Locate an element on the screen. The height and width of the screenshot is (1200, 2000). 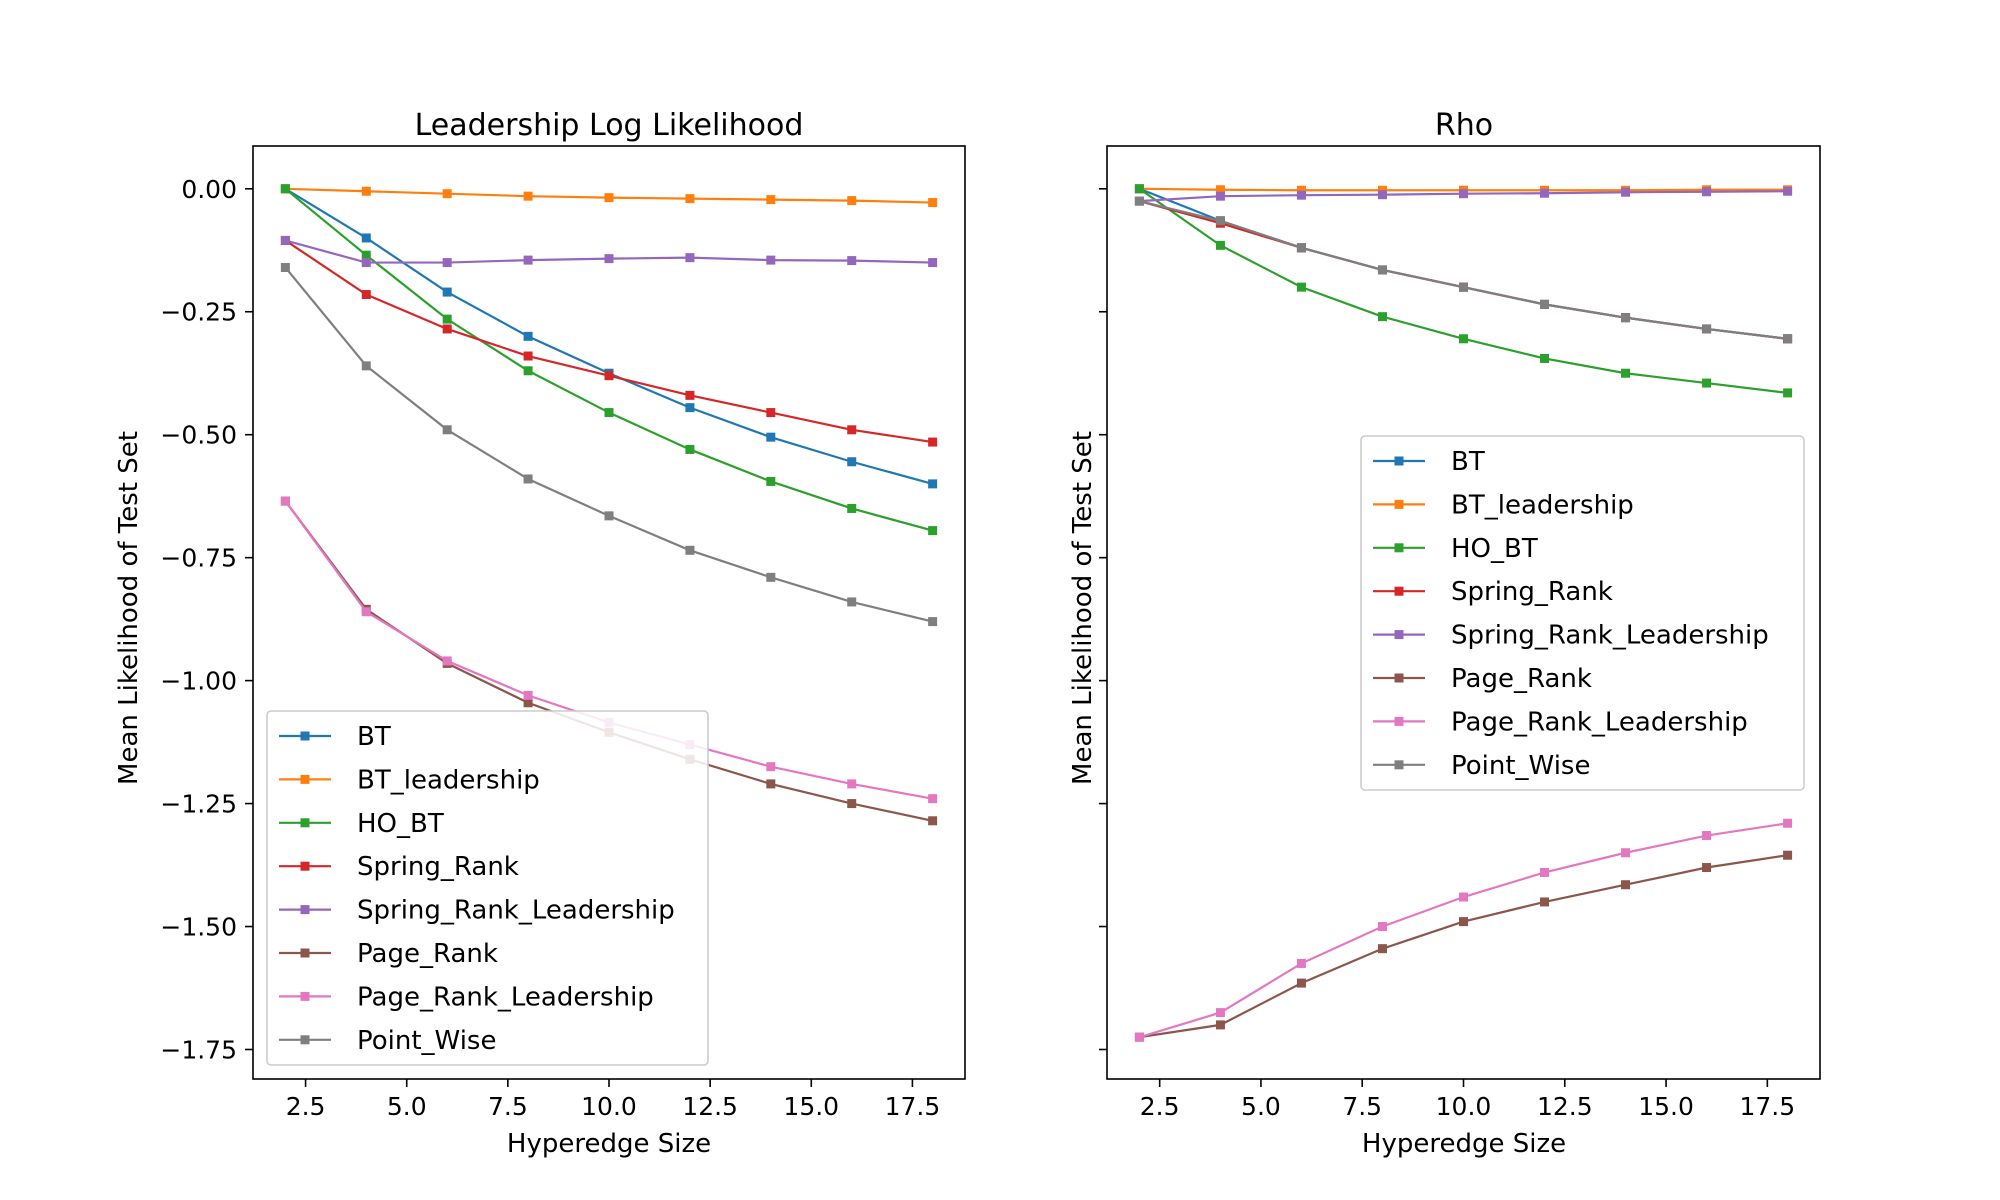
left-legend-item-spring-rank-leadership: Spring_Rank_Leadership is located at coordinates (477, 911).